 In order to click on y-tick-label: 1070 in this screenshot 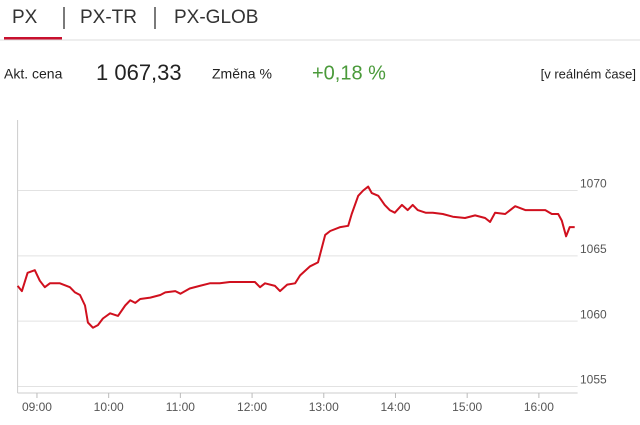, I will do `click(593, 184)`.